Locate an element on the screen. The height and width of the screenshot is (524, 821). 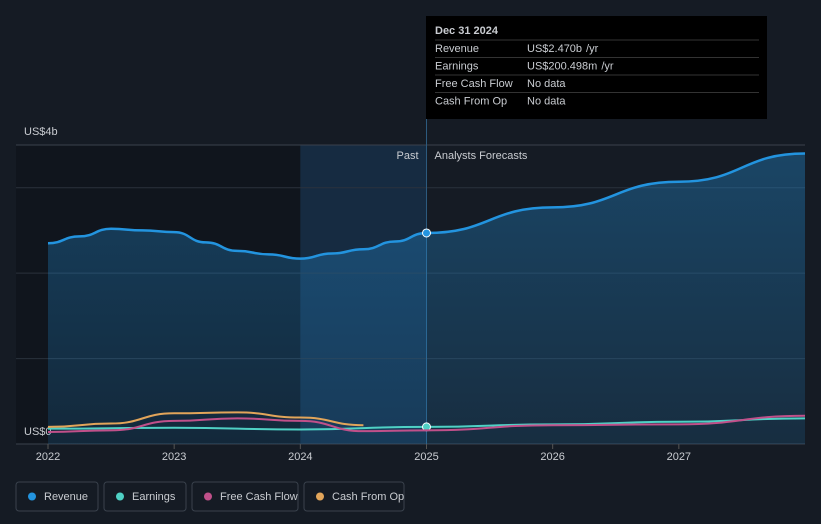
x-tick-label: 2025 is located at coordinates (426, 457).